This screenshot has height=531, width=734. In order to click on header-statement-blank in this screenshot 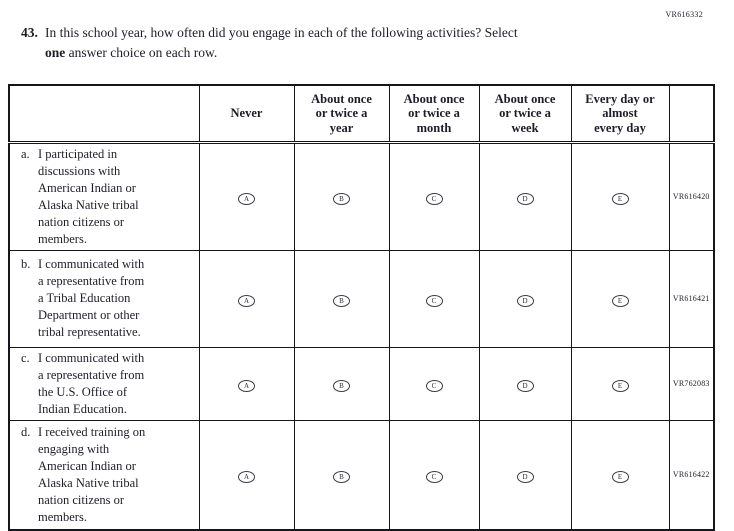, I will do `click(104, 114)`.